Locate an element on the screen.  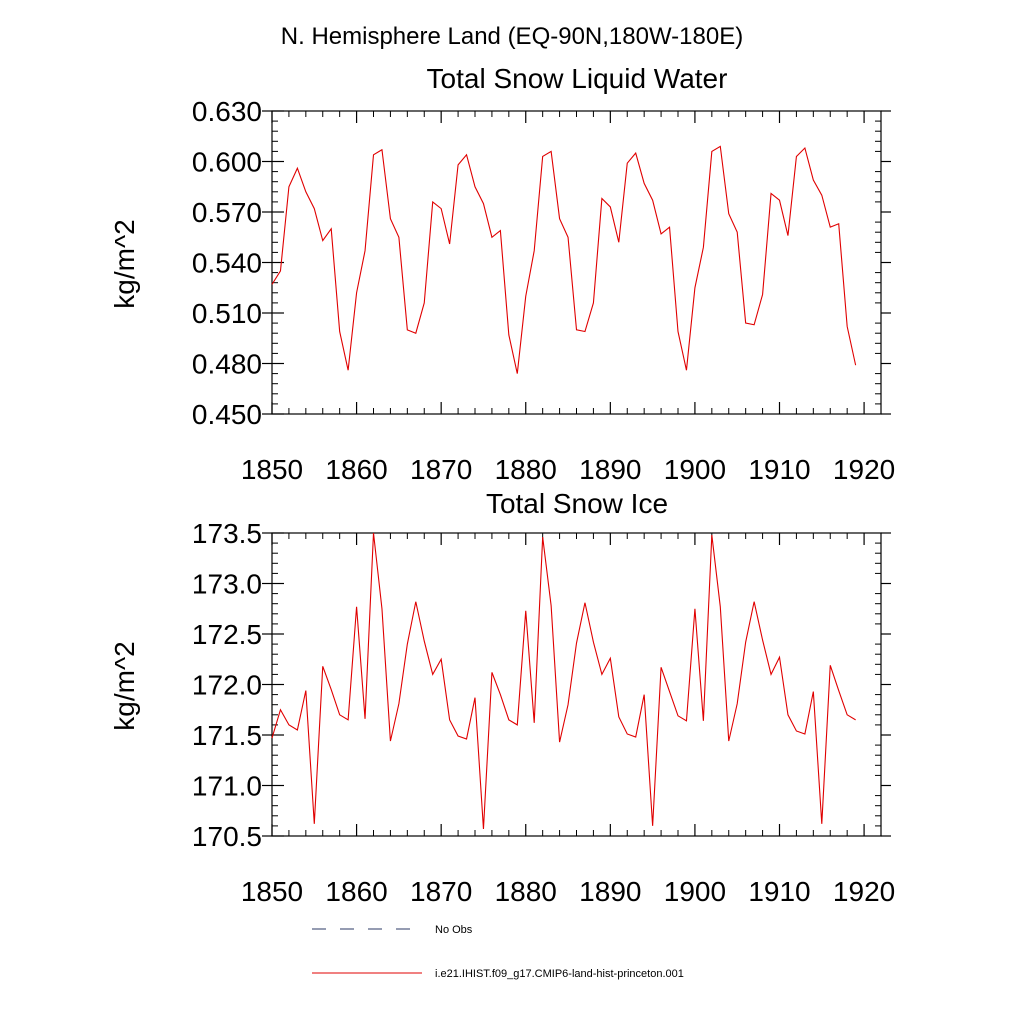
panel-title: Total Snow Liquid Water is located at coordinates (577, 78).